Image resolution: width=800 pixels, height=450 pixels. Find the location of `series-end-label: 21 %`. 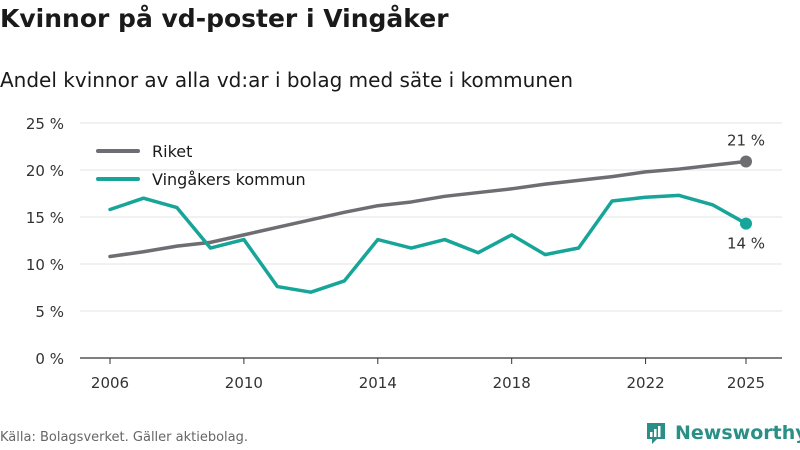

series-end-label: 21 % is located at coordinates (746, 141).